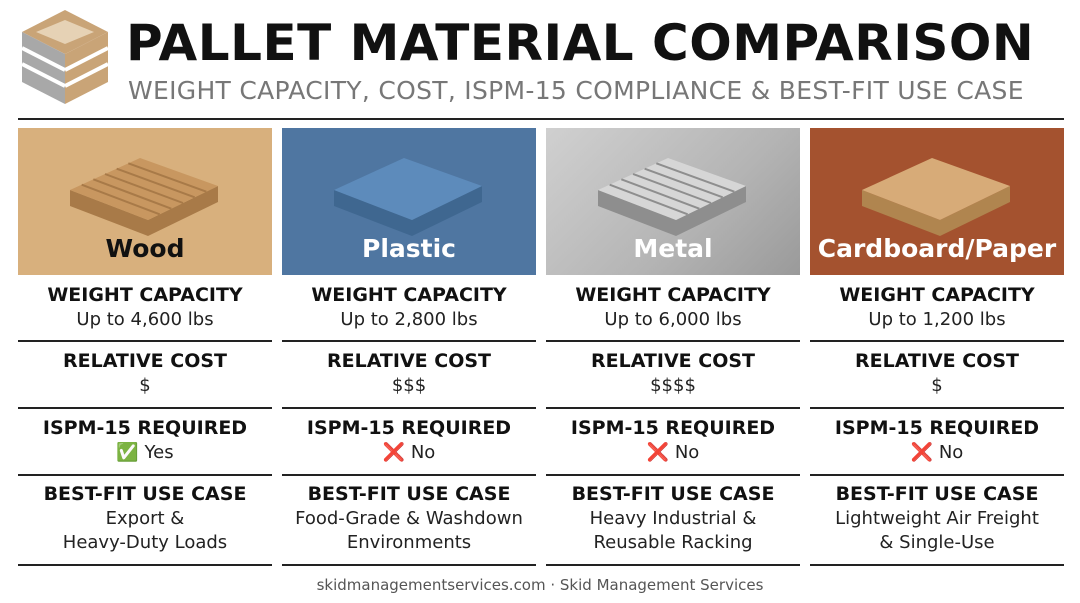 This screenshot has width=1080, height=603. I want to click on image-panel: Metal, so click(673, 201).